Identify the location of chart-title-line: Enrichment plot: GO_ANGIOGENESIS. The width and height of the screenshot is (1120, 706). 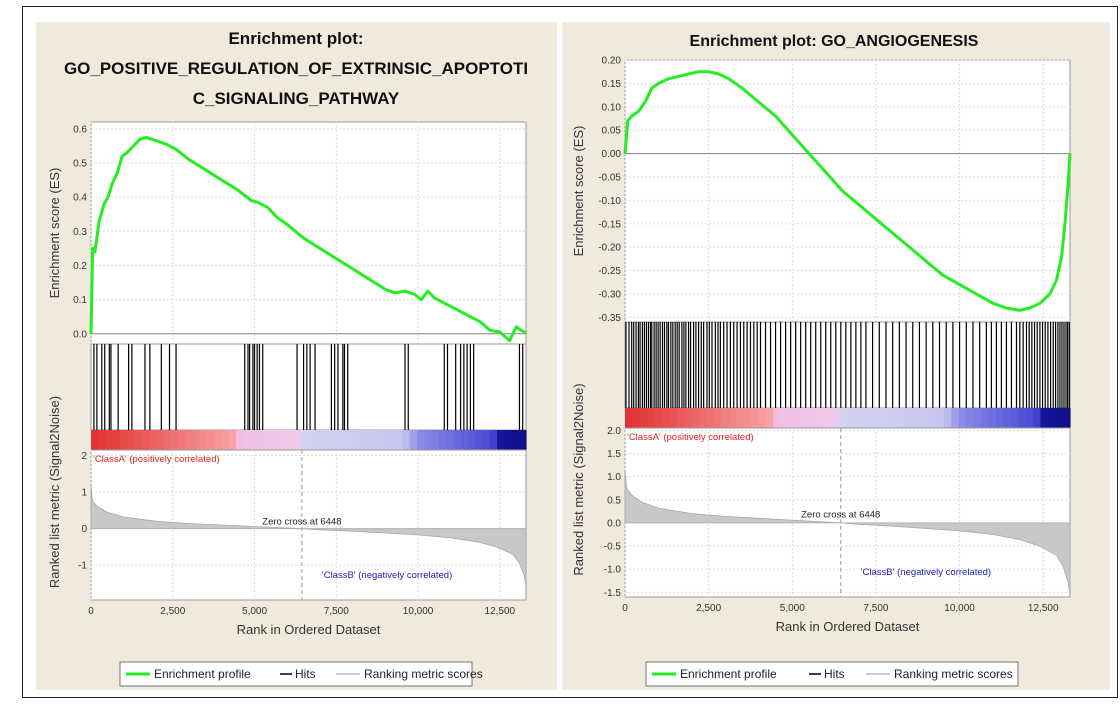
(834, 41).